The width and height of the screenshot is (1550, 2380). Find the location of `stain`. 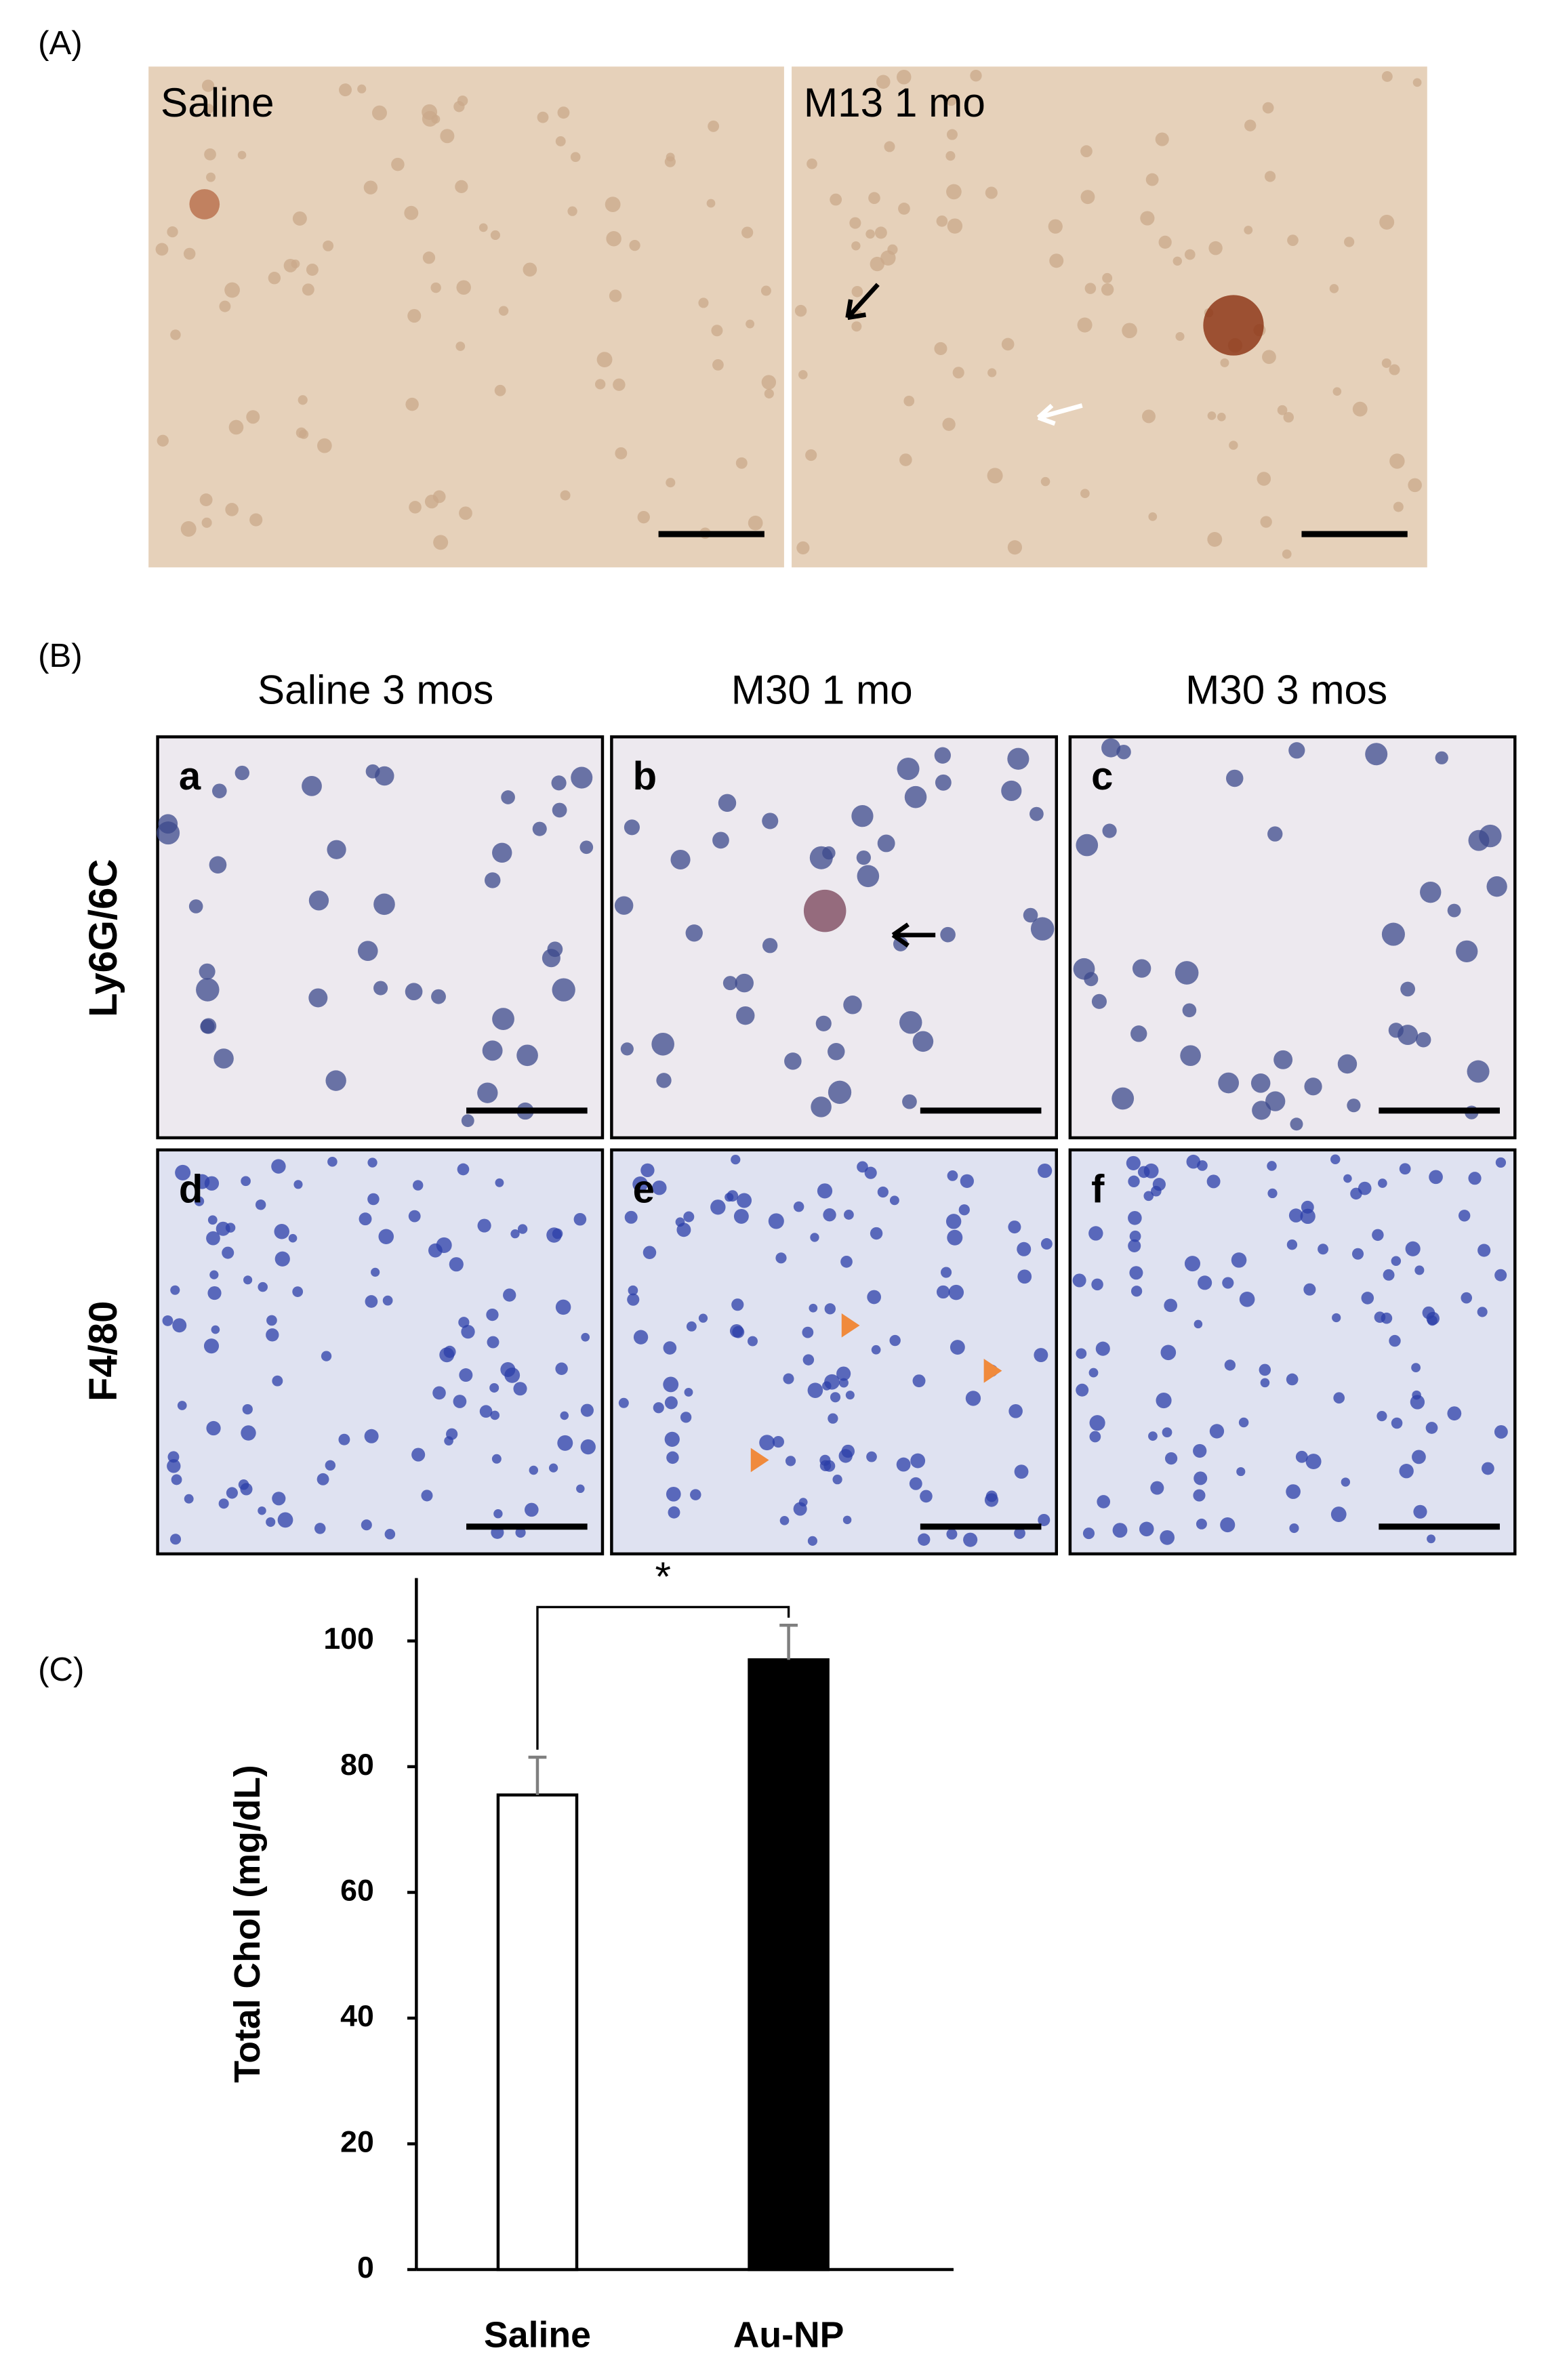

stain is located at coordinates (1234, 326).